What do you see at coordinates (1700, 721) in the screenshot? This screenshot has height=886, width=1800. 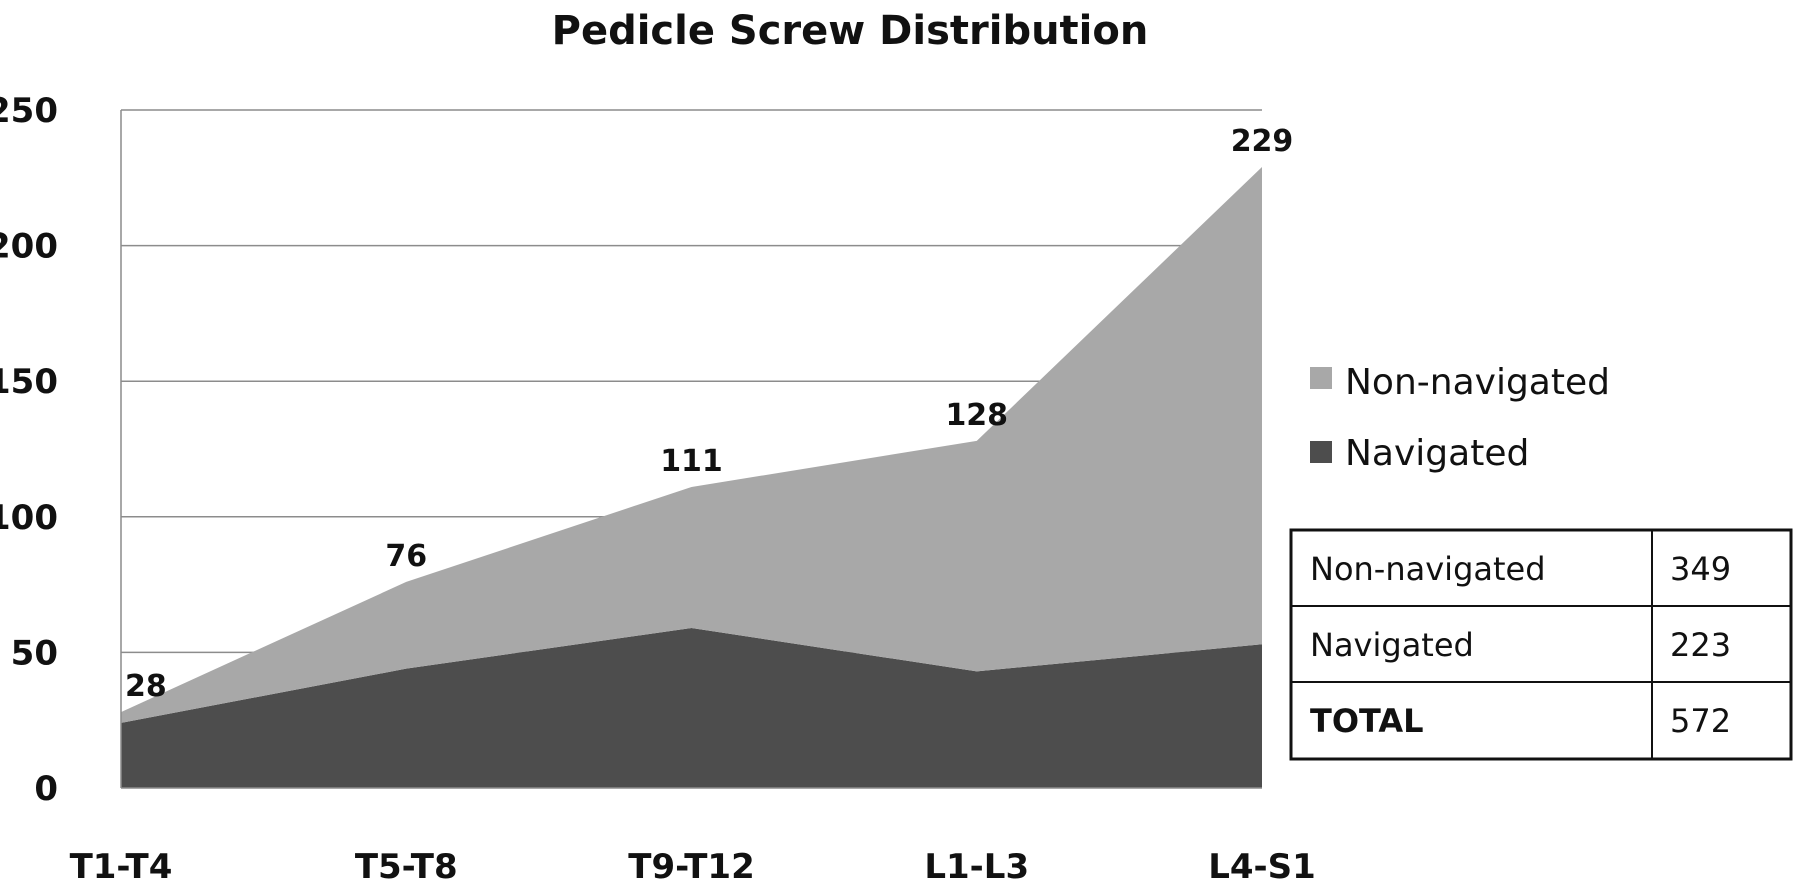 I see `summary-table-value: 572` at bounding box center [1700, 721].